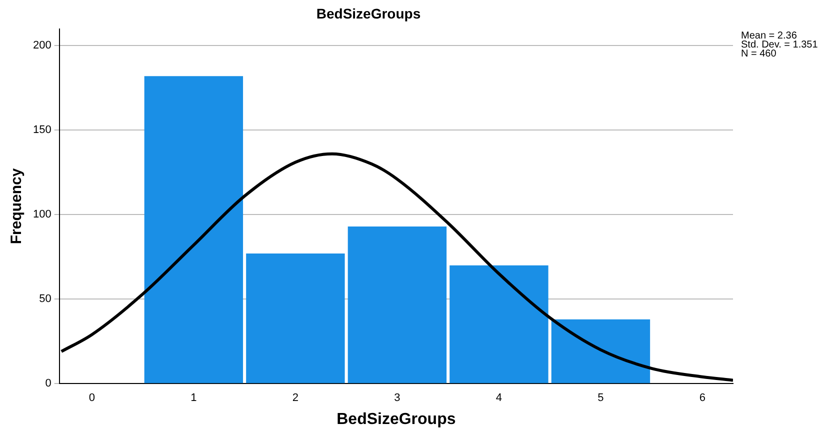 This screenshot has width=833, height=433. What do you see at coordinates (702, 398) in the screenshot?
I see `x-tick-label: 6` at bounding box center [702, 398].